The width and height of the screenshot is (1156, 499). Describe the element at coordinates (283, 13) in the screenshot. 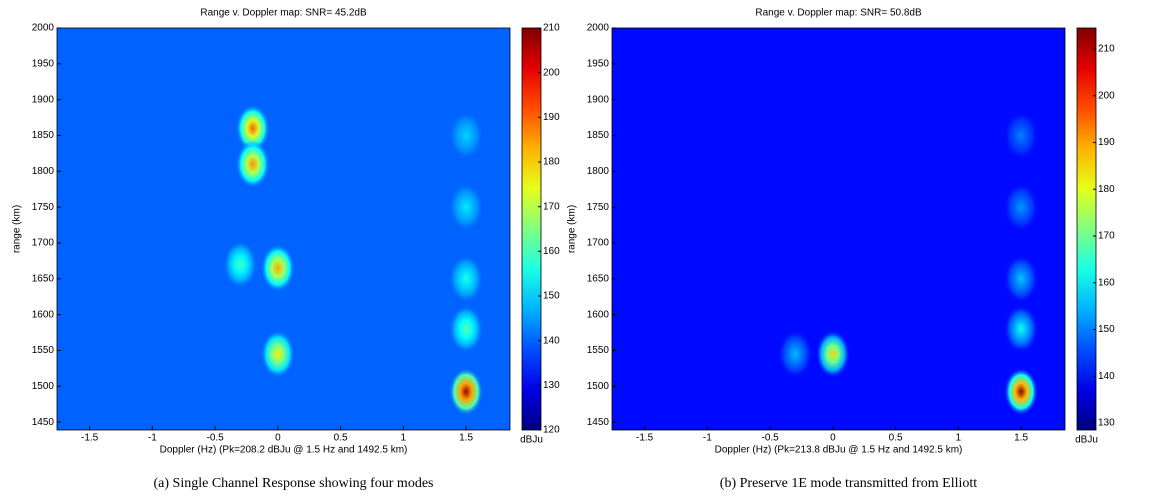

I see `chart-title: Range v. Doppler map: SNR= 45.2dB` at that location.